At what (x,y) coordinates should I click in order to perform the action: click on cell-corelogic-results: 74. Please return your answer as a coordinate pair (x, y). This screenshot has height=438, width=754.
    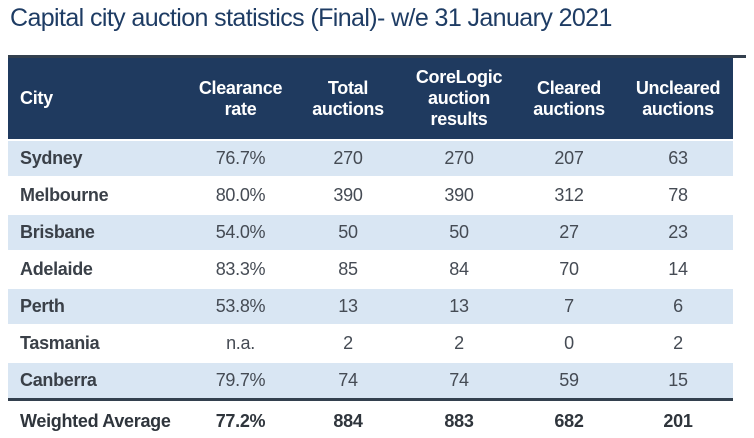
    Looking at the image, I should click on (459, 380).